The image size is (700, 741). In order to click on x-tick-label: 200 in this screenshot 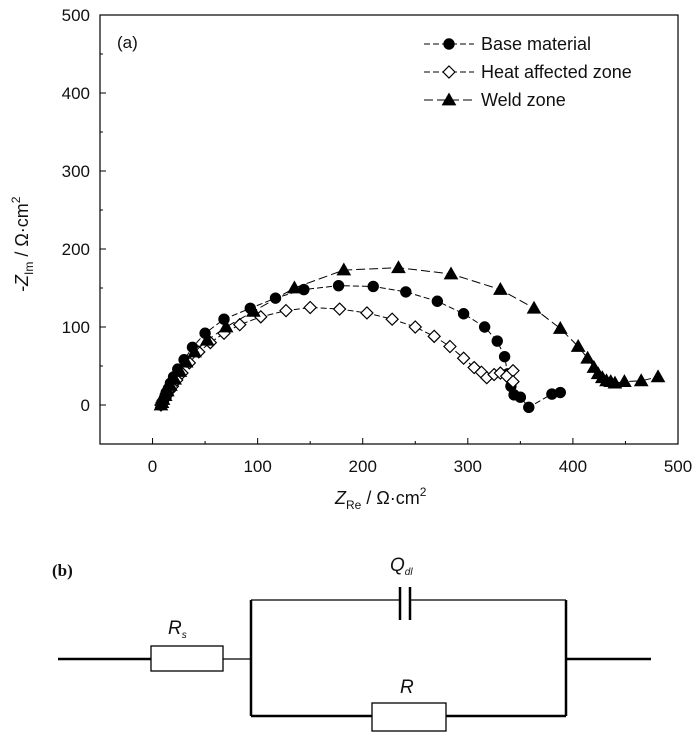, I will do `click(363, 466)`.